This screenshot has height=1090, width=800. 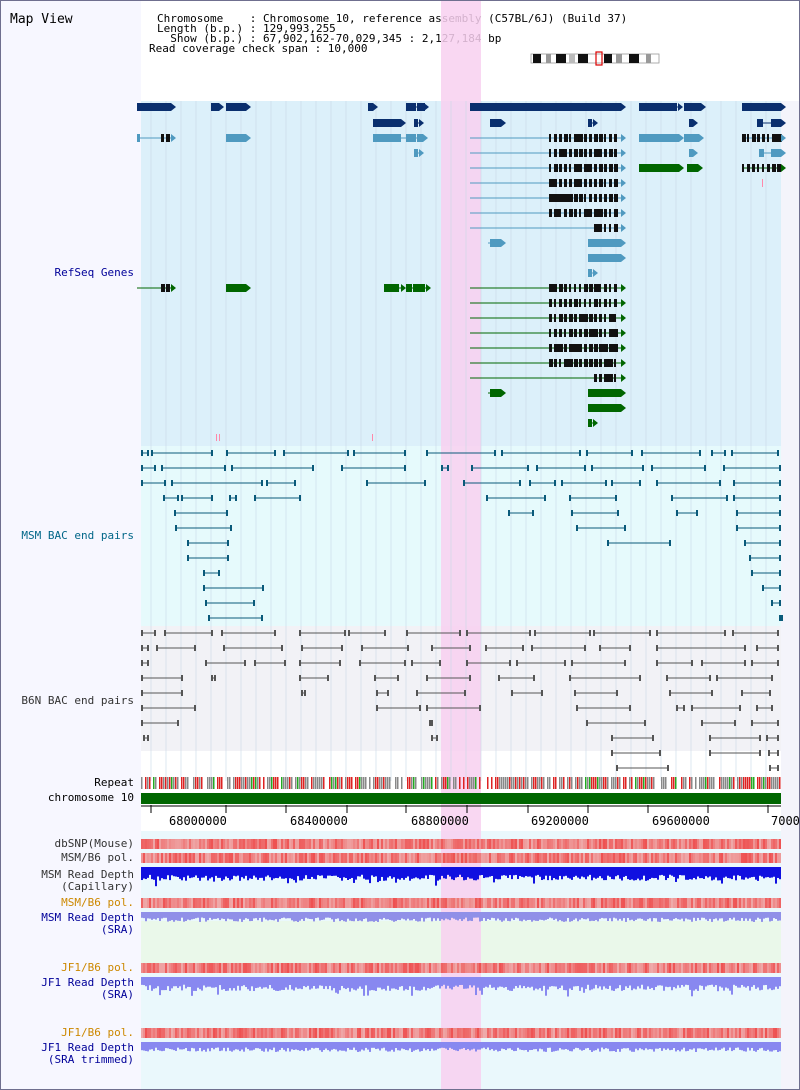 What do you see at coordinates (77, 535) in the screenshot?
I see `track-label-msm-bac: MSM BAC end pairs` at bounding box center [77, 535].